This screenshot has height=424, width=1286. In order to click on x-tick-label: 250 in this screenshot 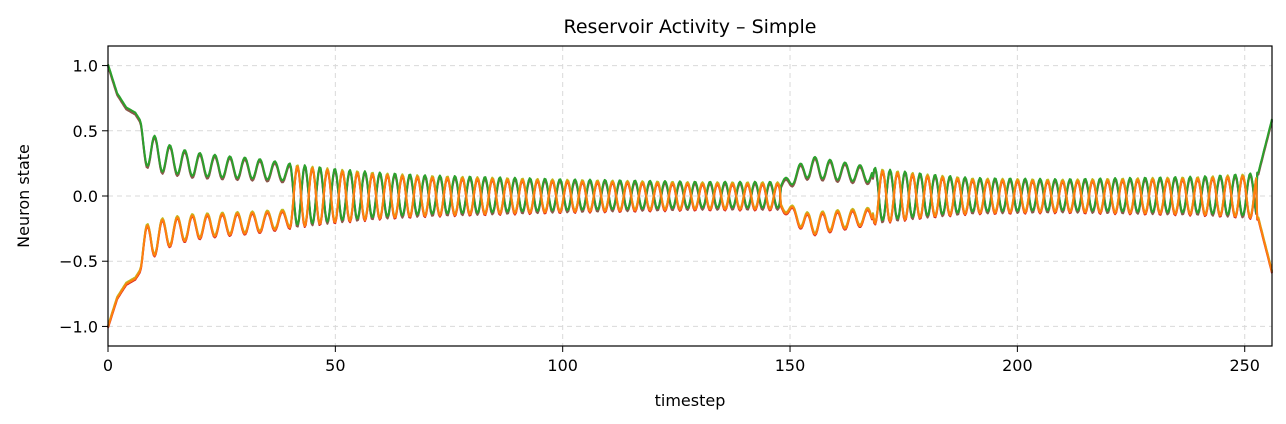, I will do `click(1244, 365)`.